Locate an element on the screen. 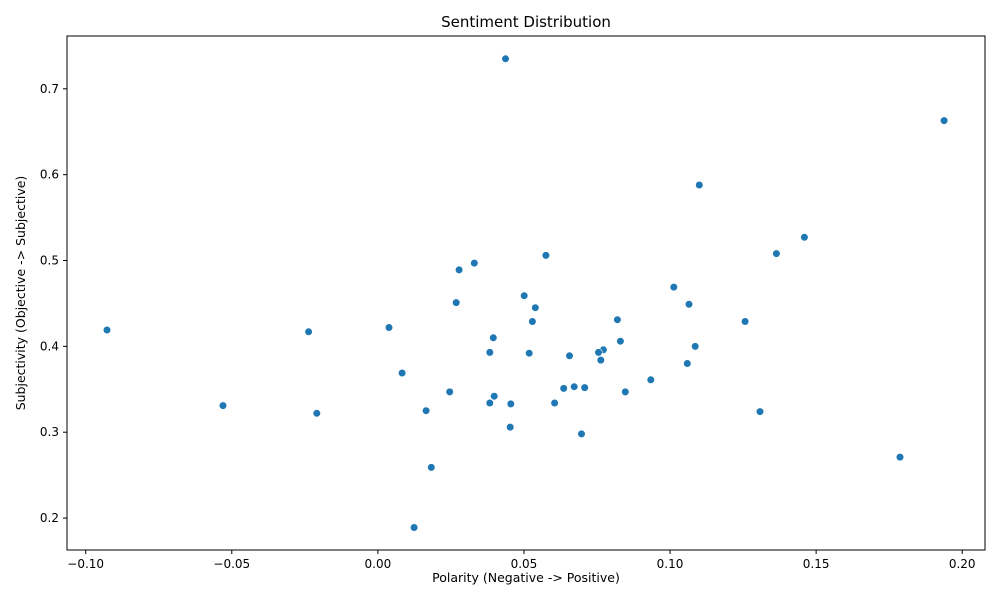 The width and height of the screenshot is (1000, 600). chart-title: Sentiment Distribution is located at coordinates (526, 22).